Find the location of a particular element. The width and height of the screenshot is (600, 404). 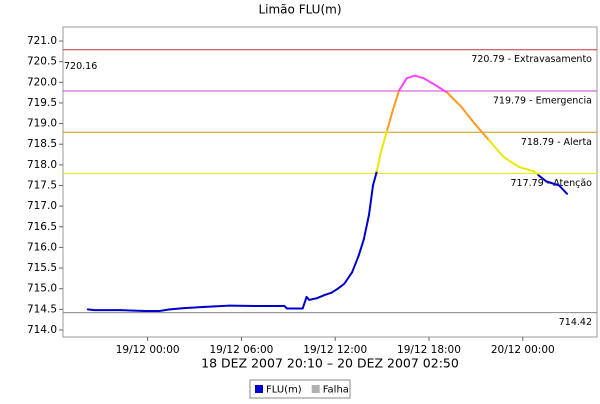

y-tick-label: 718.0 is located at coordinates (42, 165).